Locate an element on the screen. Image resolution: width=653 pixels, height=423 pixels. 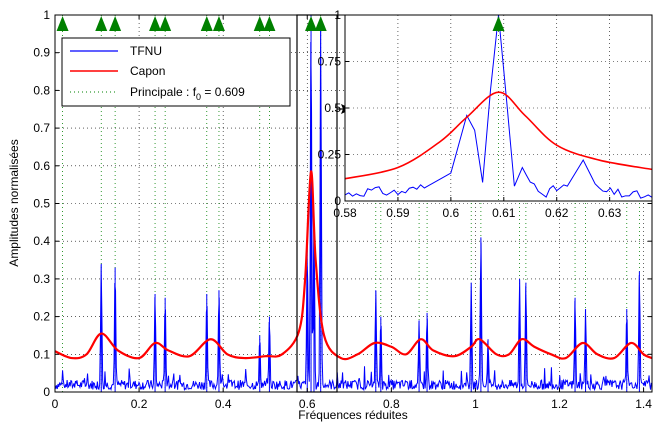
y-tick-label: 0.2 is located at coordinates (41, 317).